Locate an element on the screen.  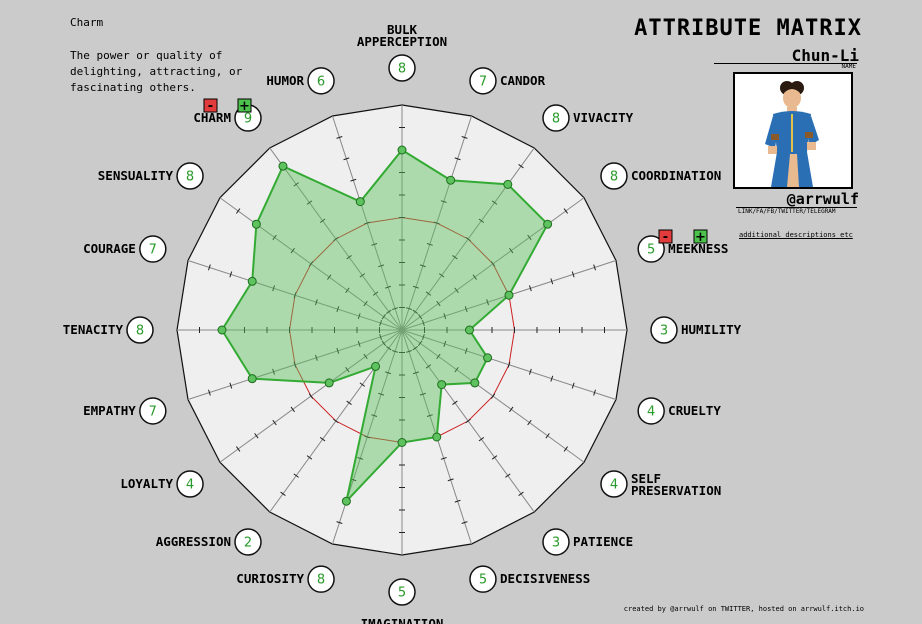
axis-label: COURAGE is located at coordinates (109, 248).